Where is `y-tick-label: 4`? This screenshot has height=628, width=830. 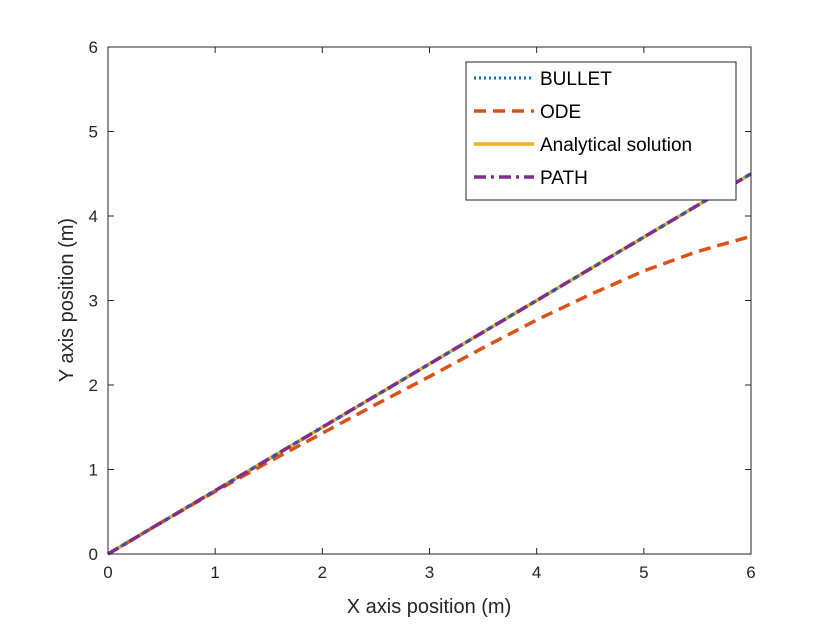 y-tick-label: 4 is located at coordinates (93, 216).